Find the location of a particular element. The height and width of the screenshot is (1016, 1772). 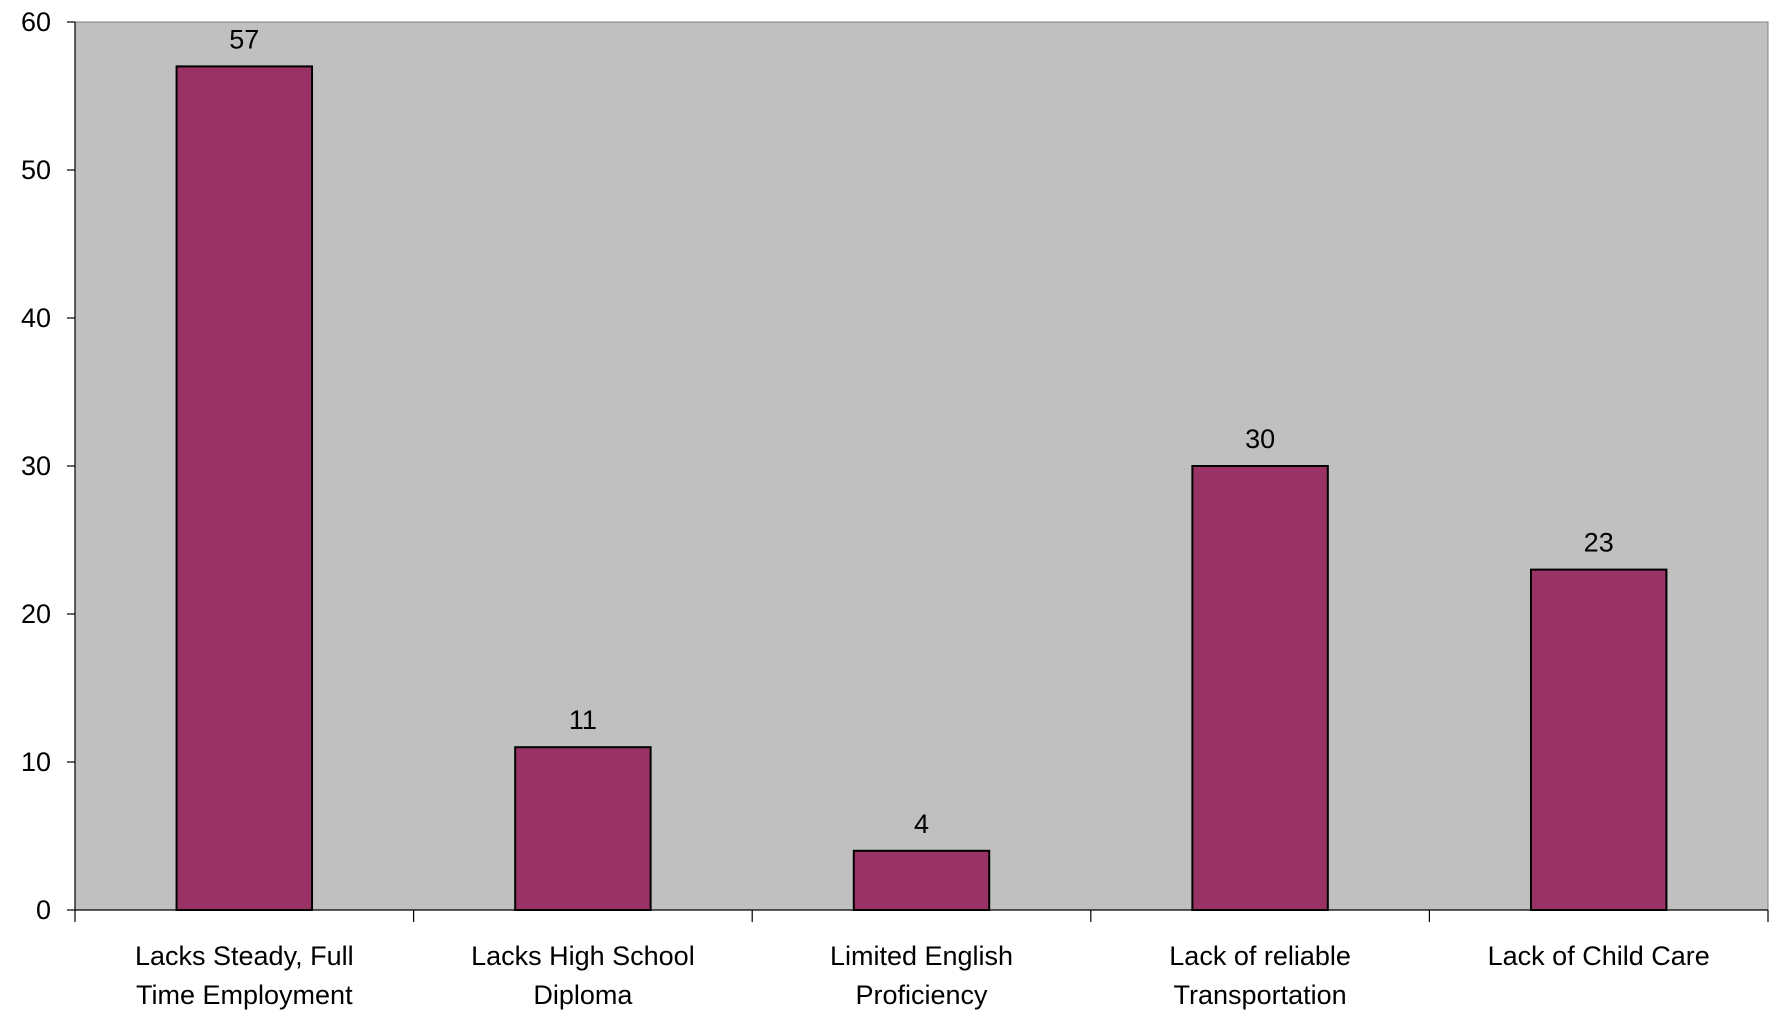

bar-value-label: 30 is located at coordinates (1260, 439).